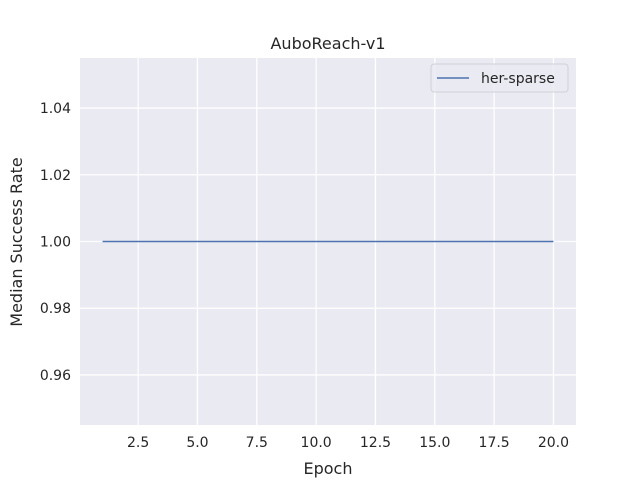 Image resolution: width=640 pixels, height=480 pixels. Describe the element at coordinates (434, 443) in the screenshot. I see `x-tick-label: 15.0` at that location.